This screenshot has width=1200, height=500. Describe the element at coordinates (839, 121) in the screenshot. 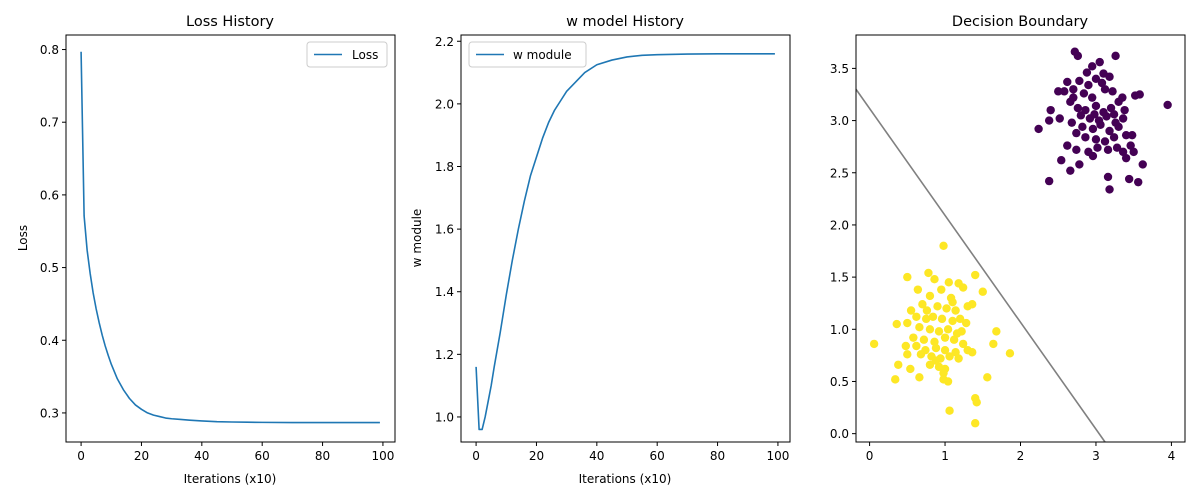

I see `boundary-y-tick-label: 3.0` at that location.